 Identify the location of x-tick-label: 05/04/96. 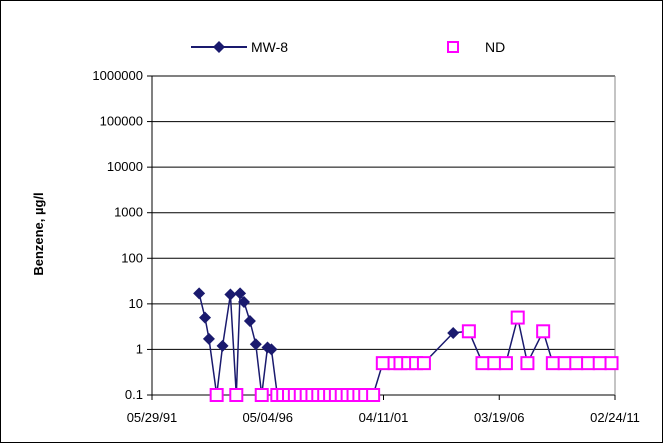
(267, 417).